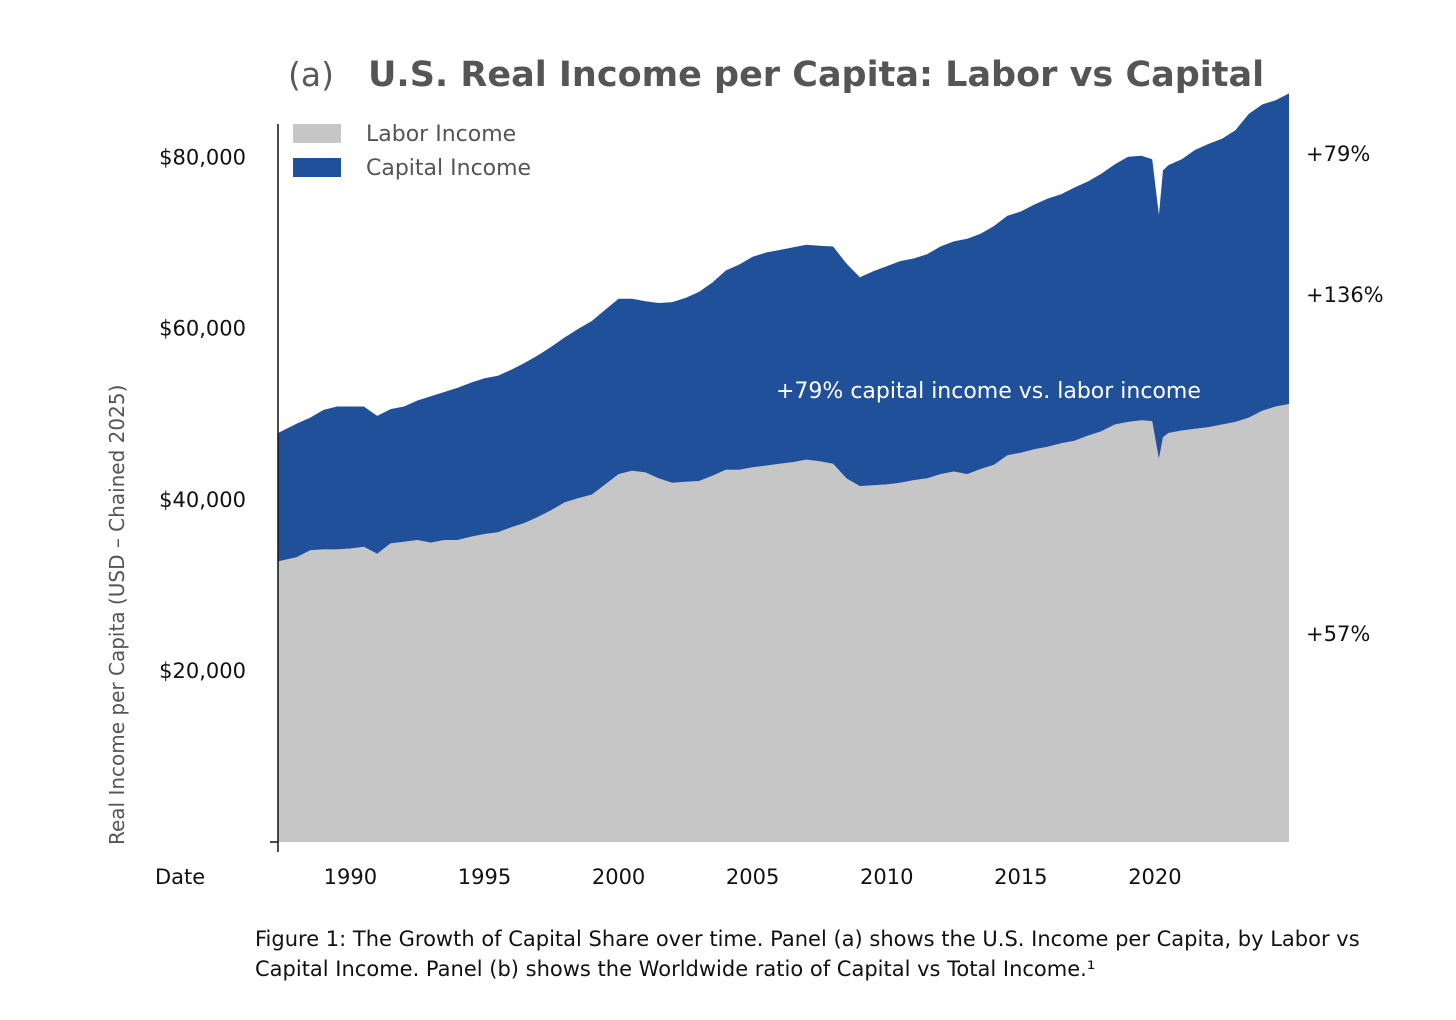  Describe the element at coordinates (311, 74) in the screenshot. I see `panel-label: (a)` at that location.